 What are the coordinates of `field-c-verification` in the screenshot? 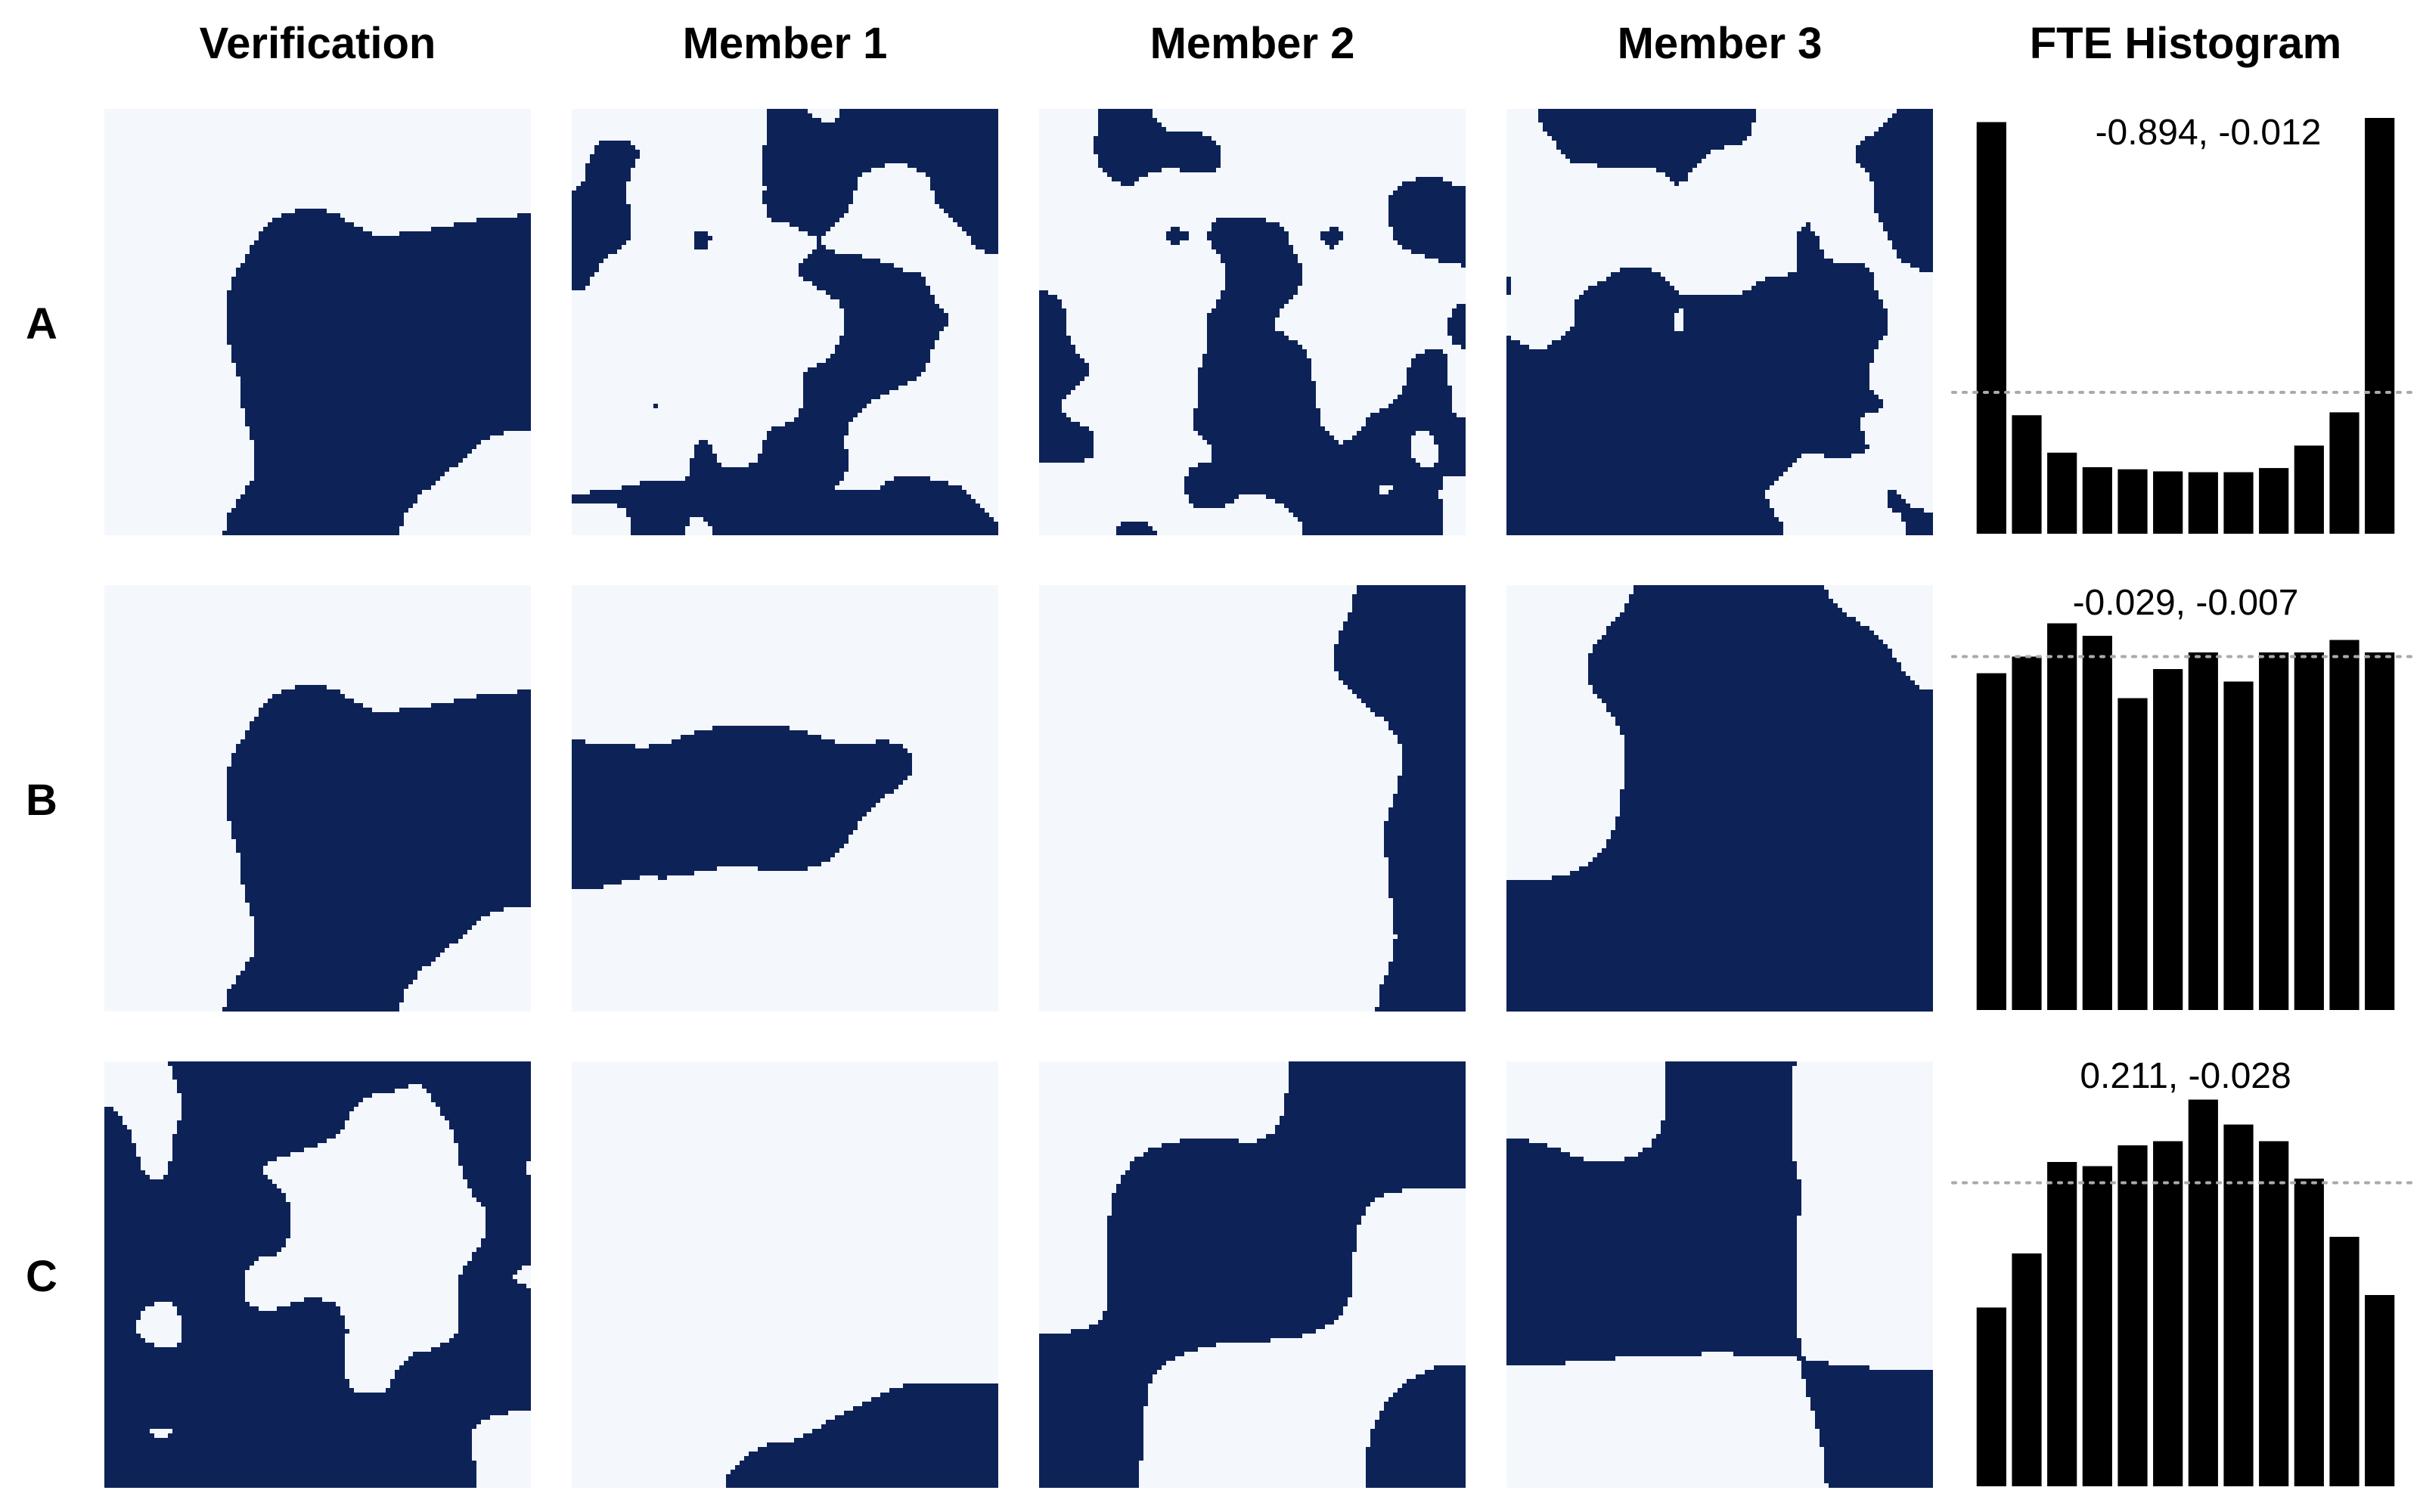 It's located at (317, 1274).